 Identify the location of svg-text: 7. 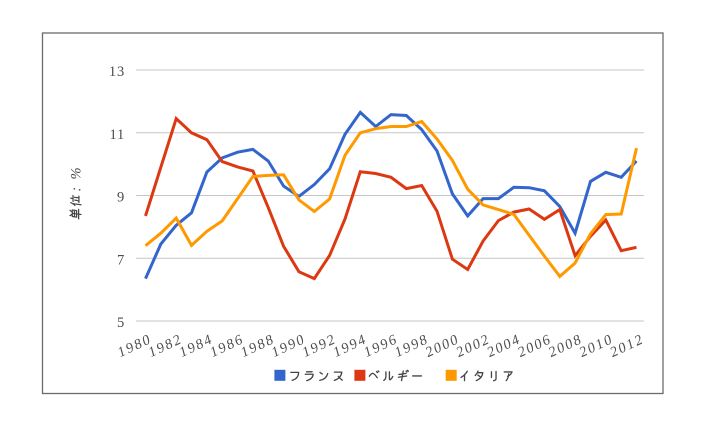
(121, 260).